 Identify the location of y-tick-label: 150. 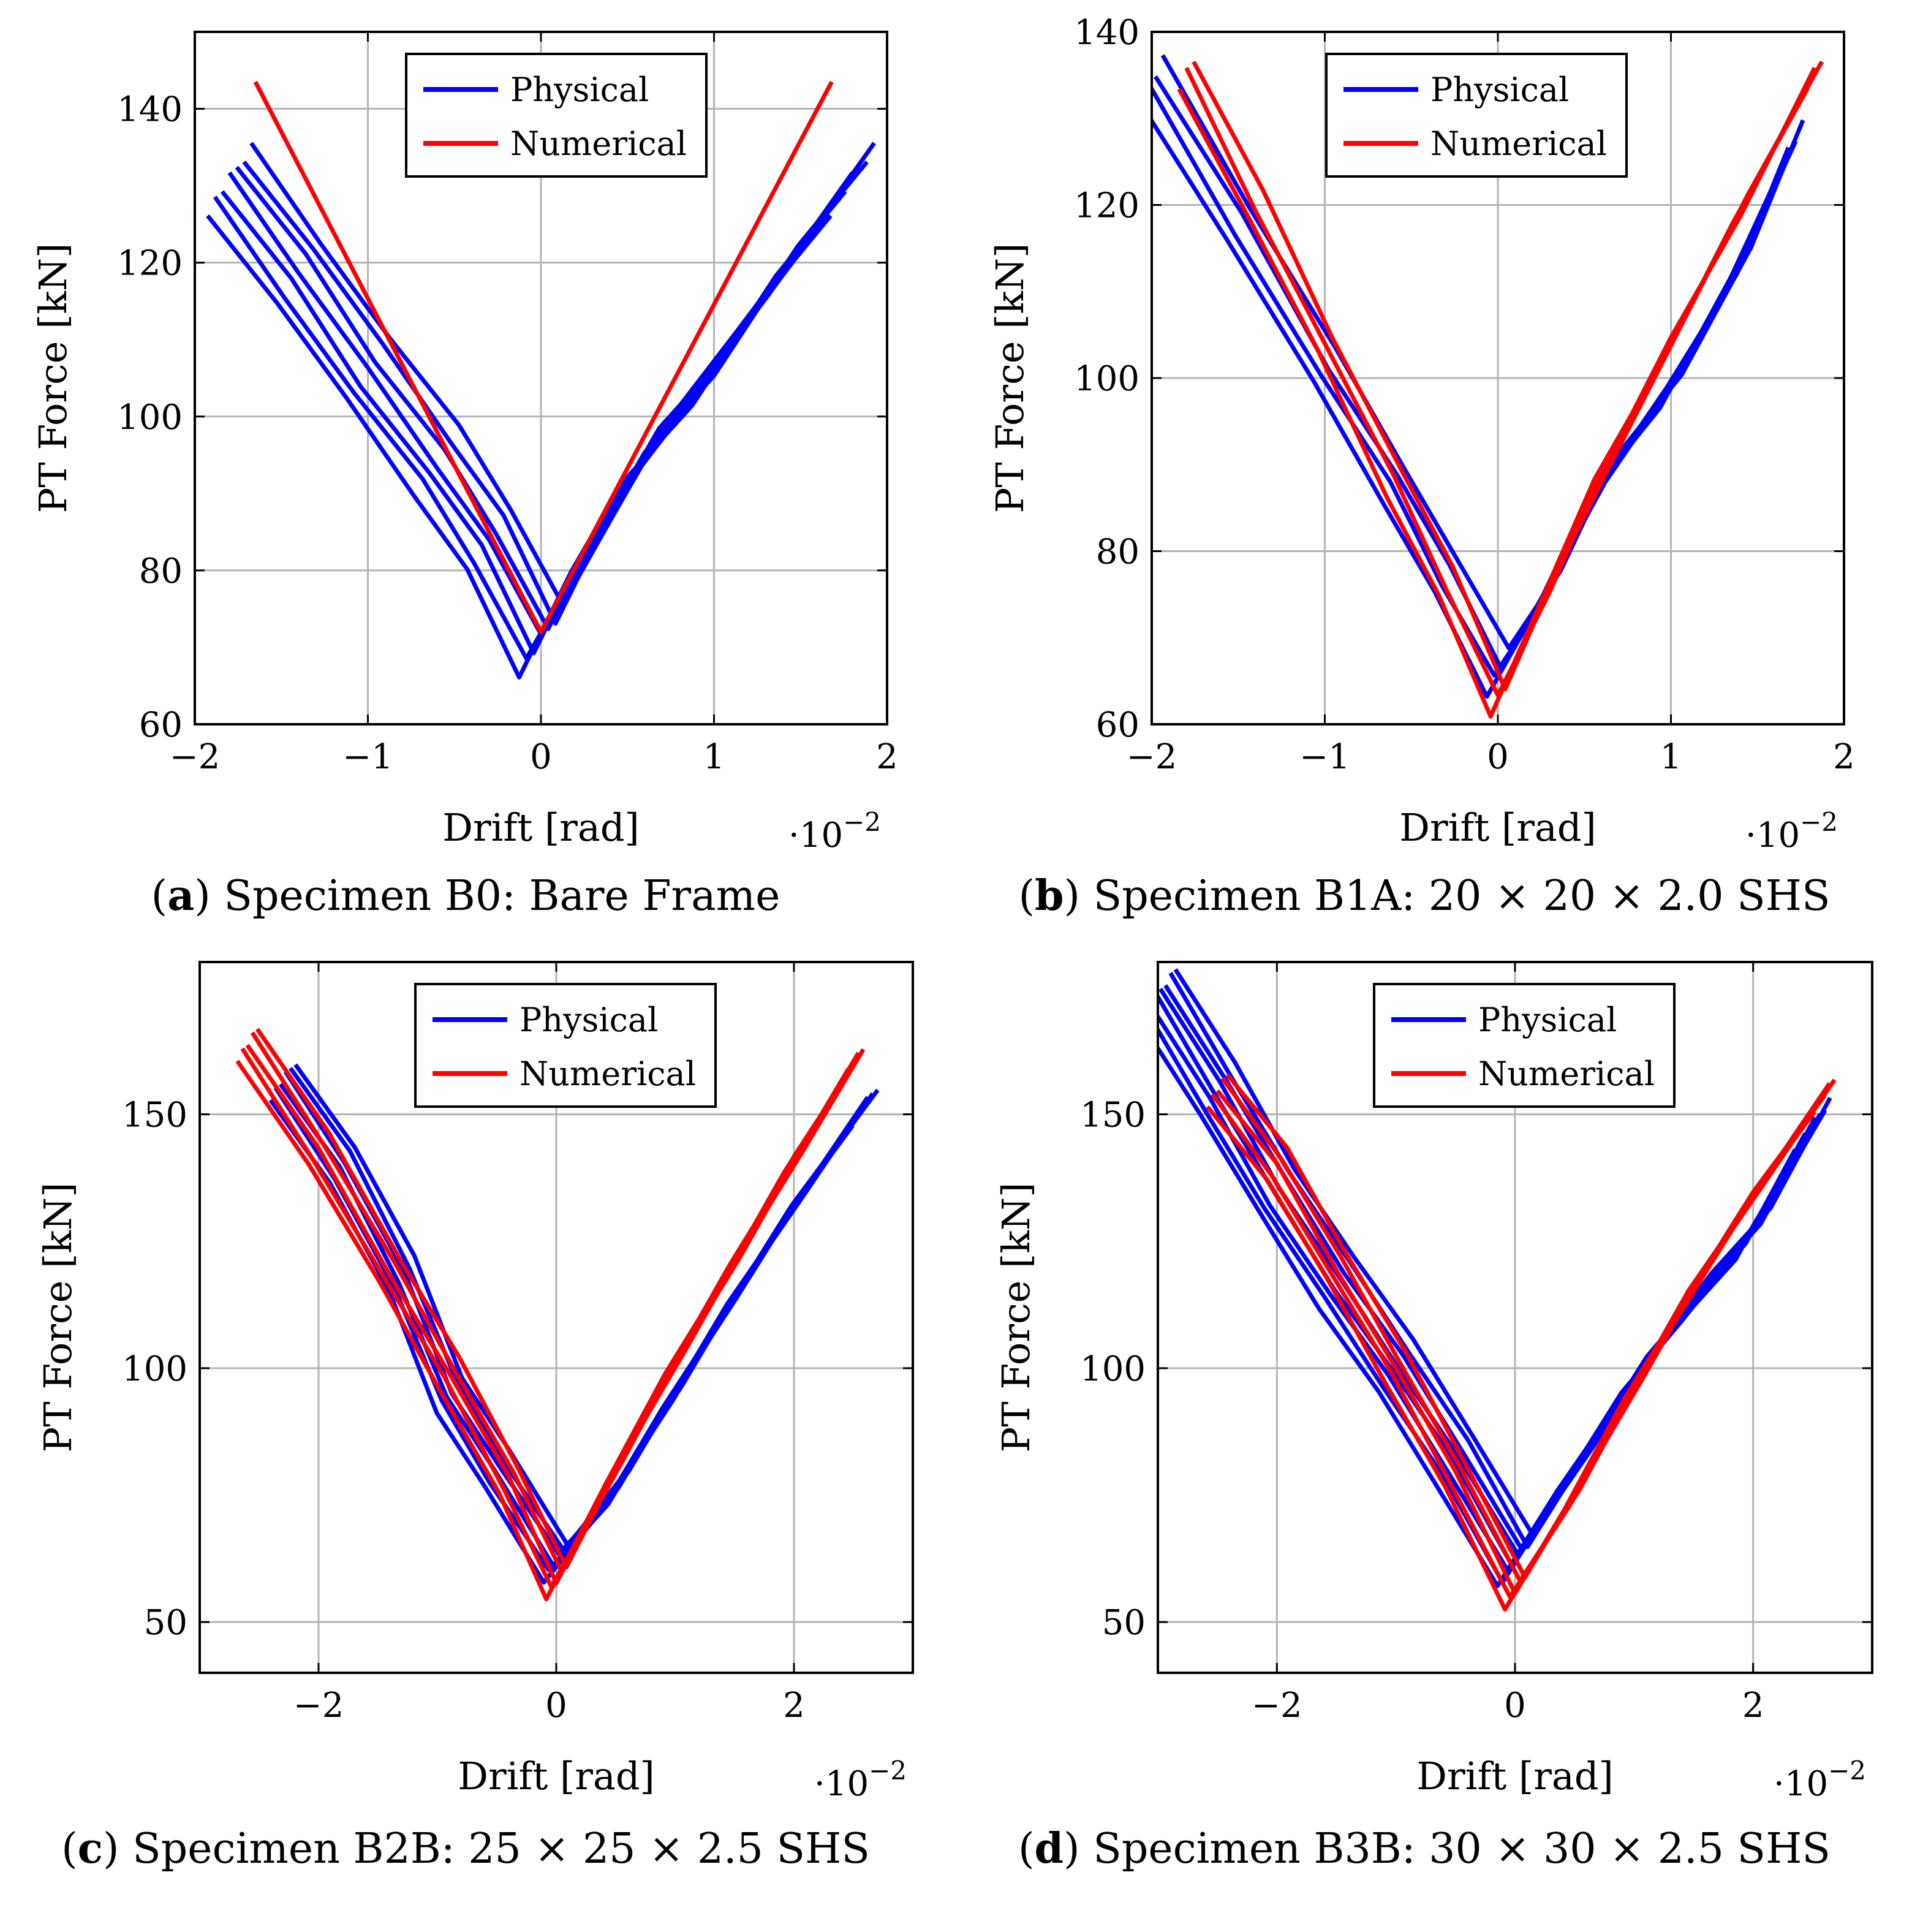
(154, 1115).